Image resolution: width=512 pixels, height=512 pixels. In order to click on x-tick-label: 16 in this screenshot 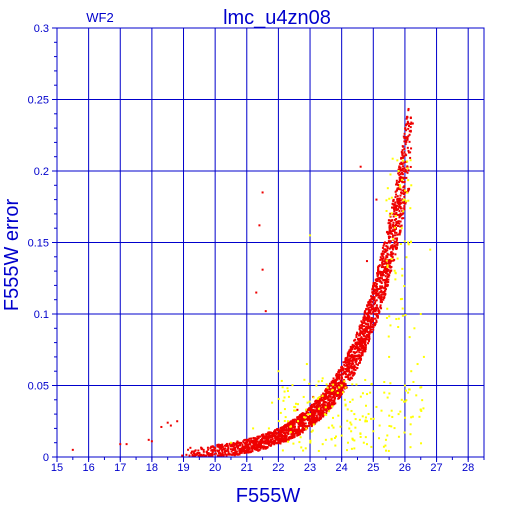, I will do `click(89, 468)`.